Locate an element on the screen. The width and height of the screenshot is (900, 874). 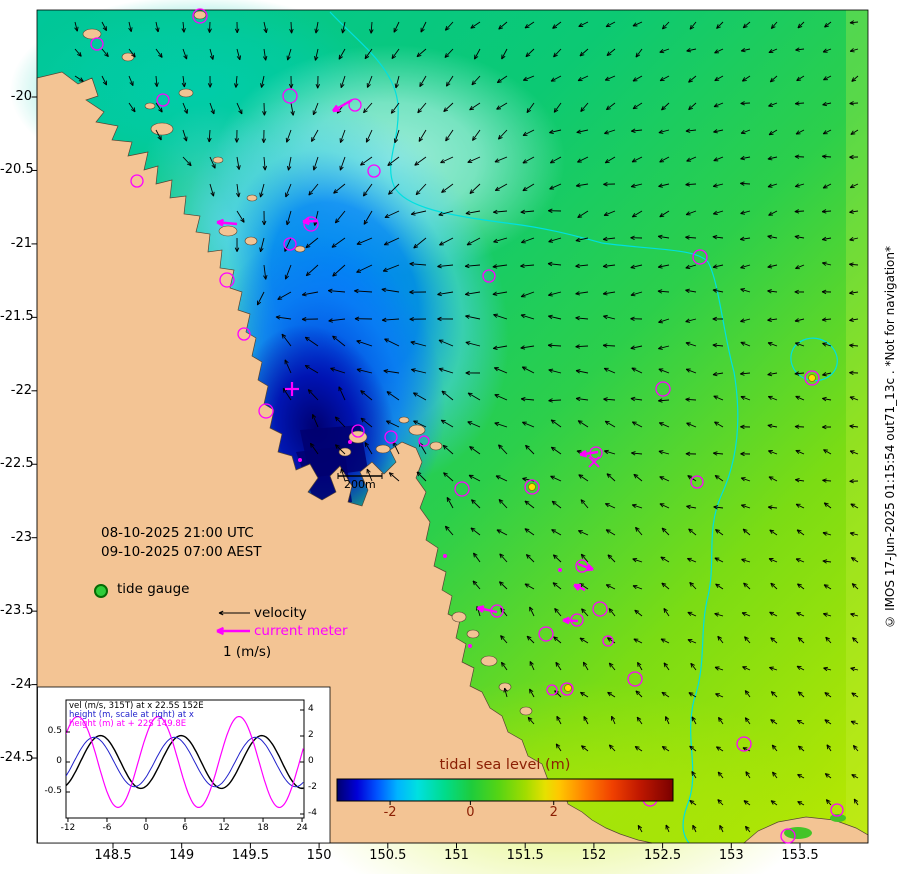
inset-series-height_x is located at coordinates (185, 762).